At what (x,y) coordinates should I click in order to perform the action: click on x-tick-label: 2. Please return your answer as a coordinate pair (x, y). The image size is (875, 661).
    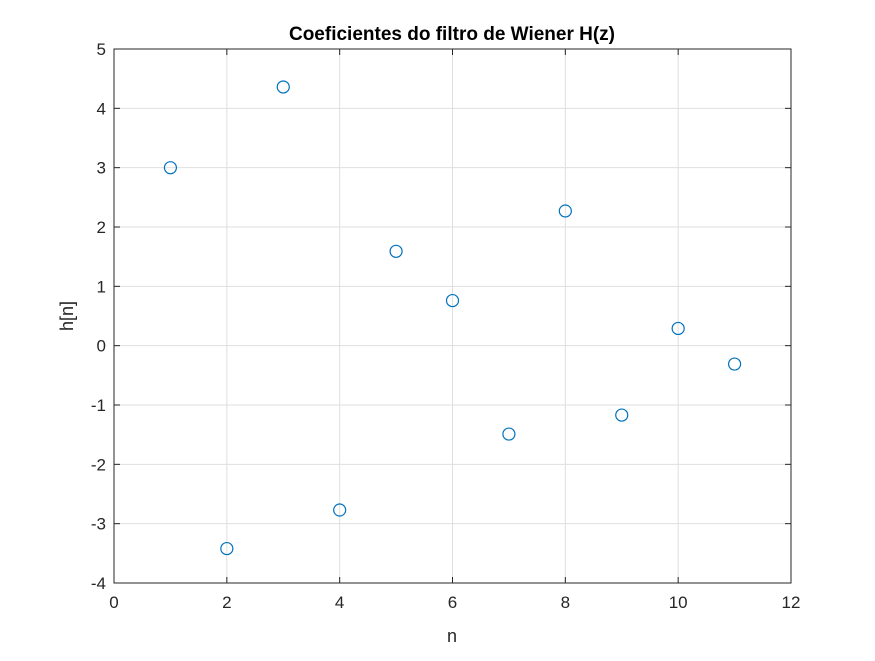
    Looking at the image, I should click on (226, 602).